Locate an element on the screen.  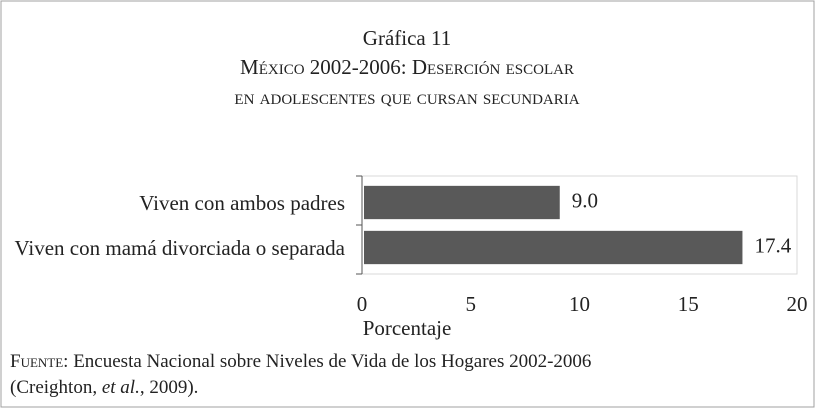
data-label: 17.4 is located at coordinates (772, 245).